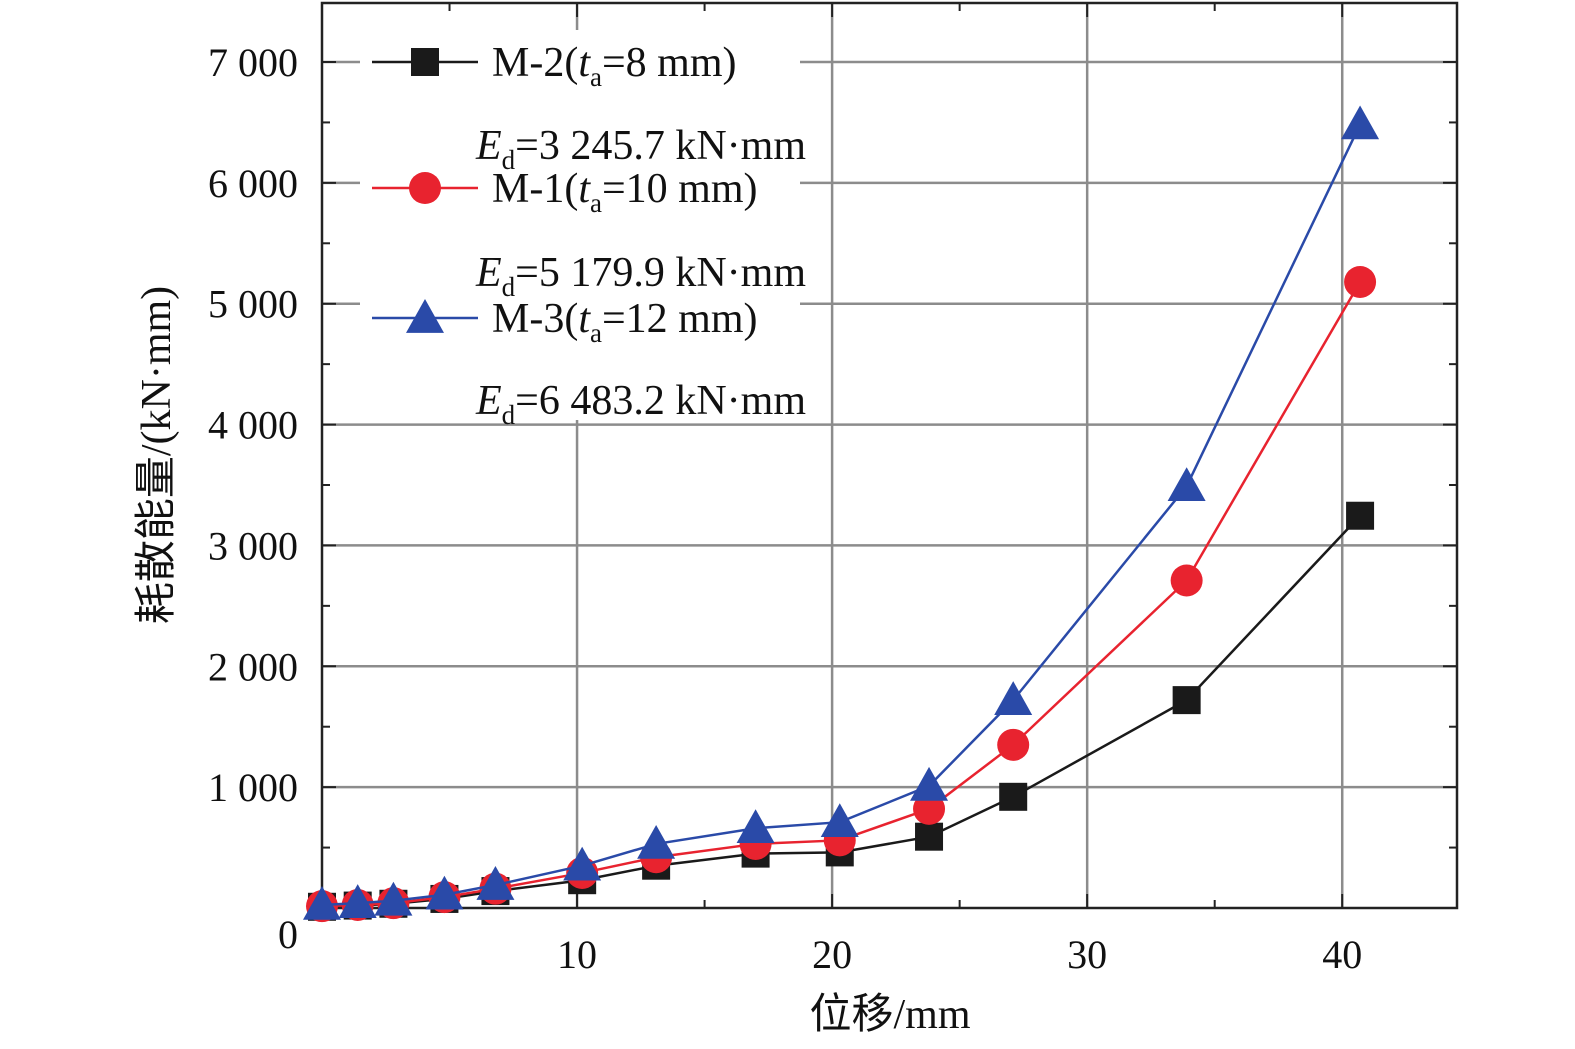 This screenshot has width=1575, height=1049. Describe the element at coordinates (253, 666) in the screenshot. I see `y-tick-label: 2 000` at that location.